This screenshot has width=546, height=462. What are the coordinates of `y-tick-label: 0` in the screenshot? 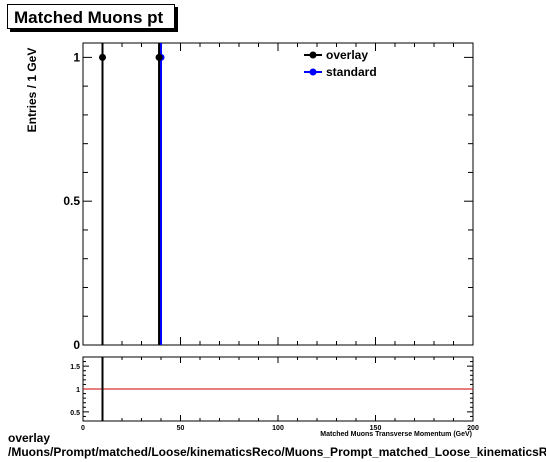 It's located at (76, 345).